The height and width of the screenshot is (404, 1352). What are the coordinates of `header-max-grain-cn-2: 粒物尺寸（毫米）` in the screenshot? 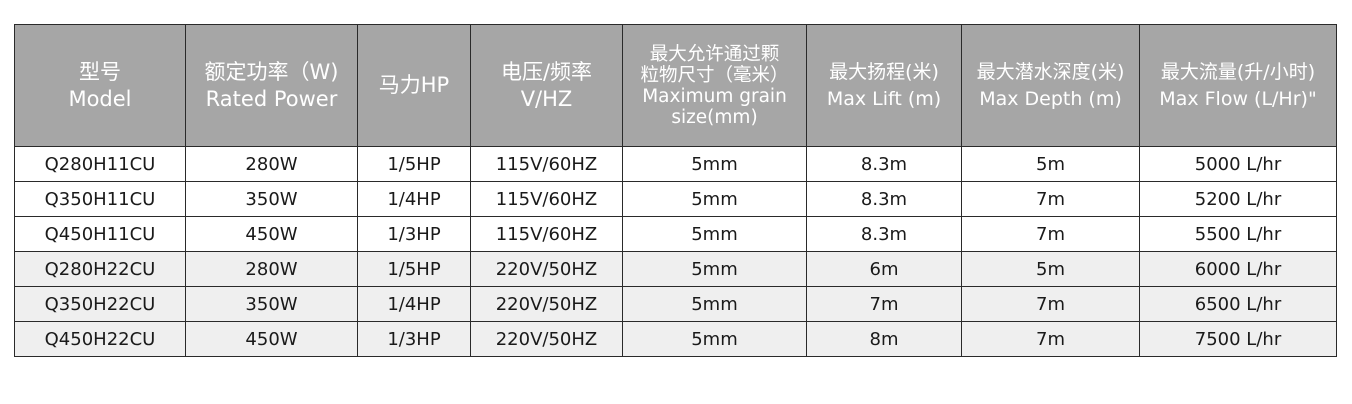 It's located at (714, 75).